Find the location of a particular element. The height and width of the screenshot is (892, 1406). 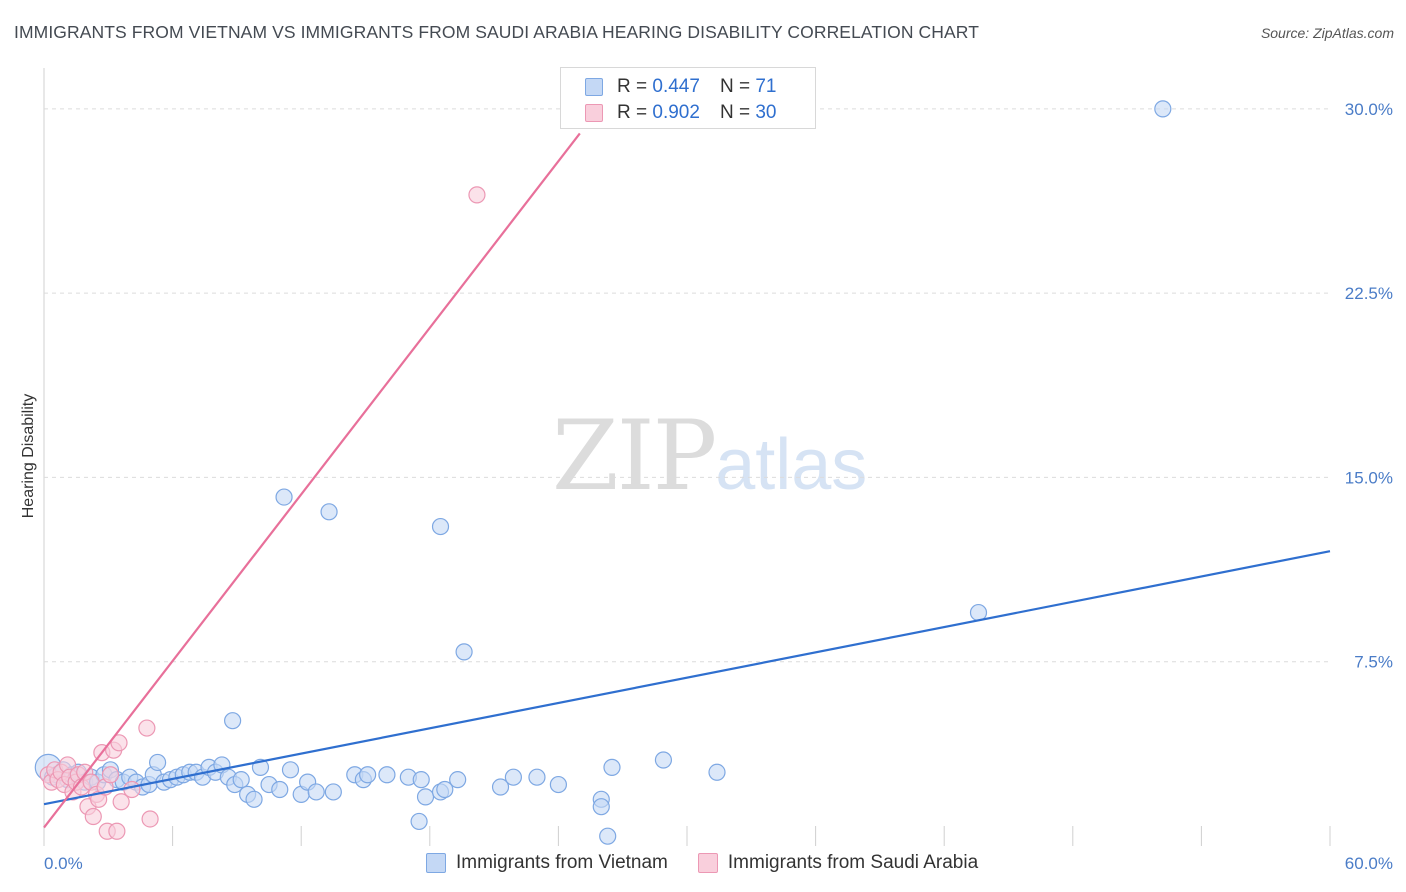

series-legend-saudi: Immigrants from Saudi Arabia is located at coordinates (838, 863).